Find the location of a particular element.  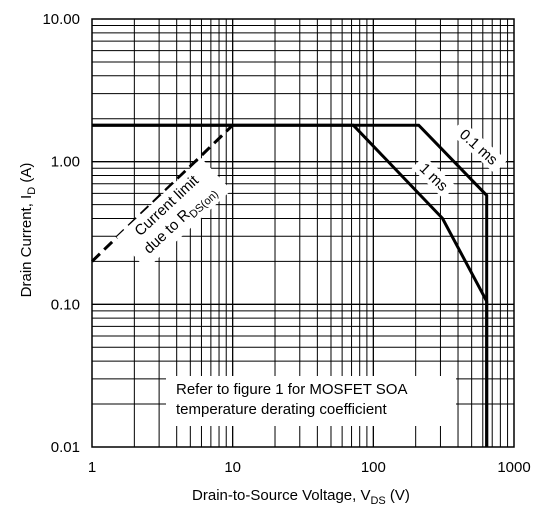

y-tick-labels: 10.00 1.00 0.10 0.01 is located at coordinates (61, 233).